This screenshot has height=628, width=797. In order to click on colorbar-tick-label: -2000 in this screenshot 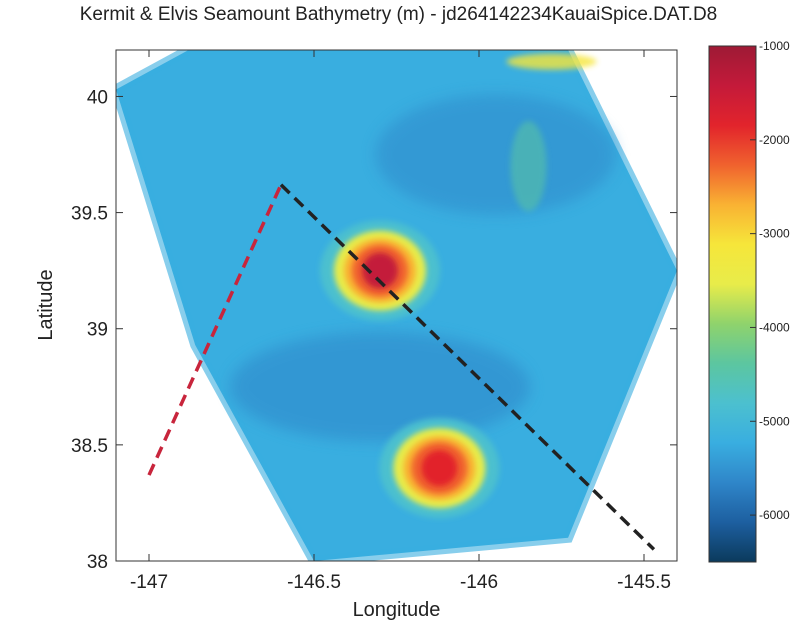, I will do `click(774, 140)`.